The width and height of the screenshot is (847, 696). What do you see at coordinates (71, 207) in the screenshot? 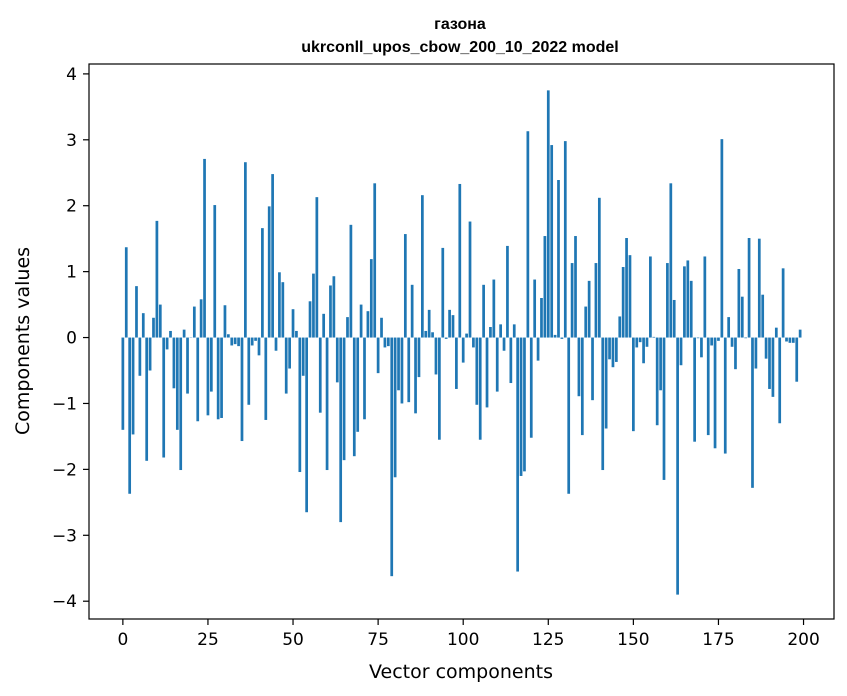
I see `y-tick-label: 2` at bounding box center [71, 207].